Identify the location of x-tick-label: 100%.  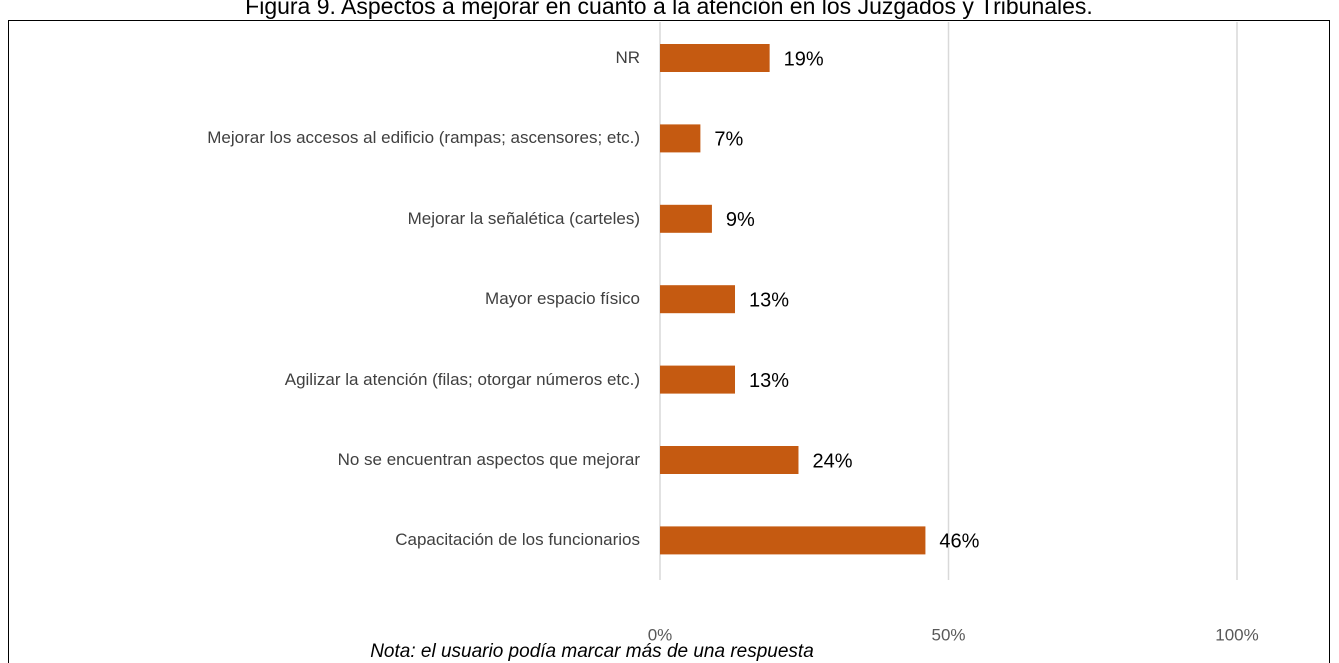
(1236, 634).